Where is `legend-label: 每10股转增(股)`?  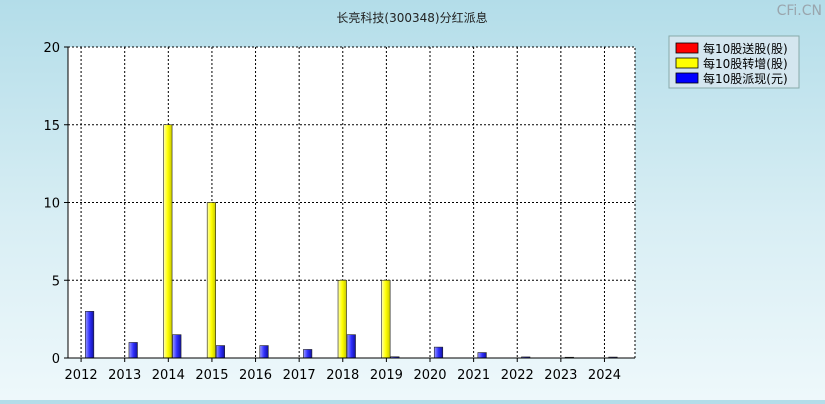
legend-label: 每10股转增(股) is located at coordinates (745, 63).